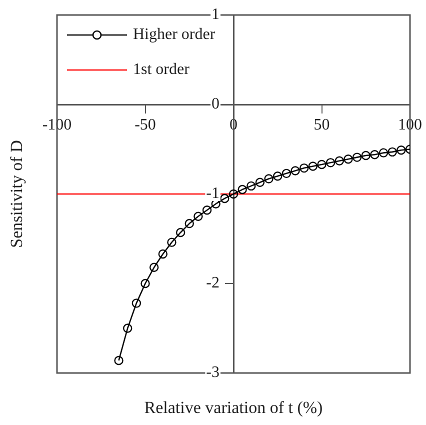  I want to click on x-axis-title: Relative variation of t (%), so click(233, 407).